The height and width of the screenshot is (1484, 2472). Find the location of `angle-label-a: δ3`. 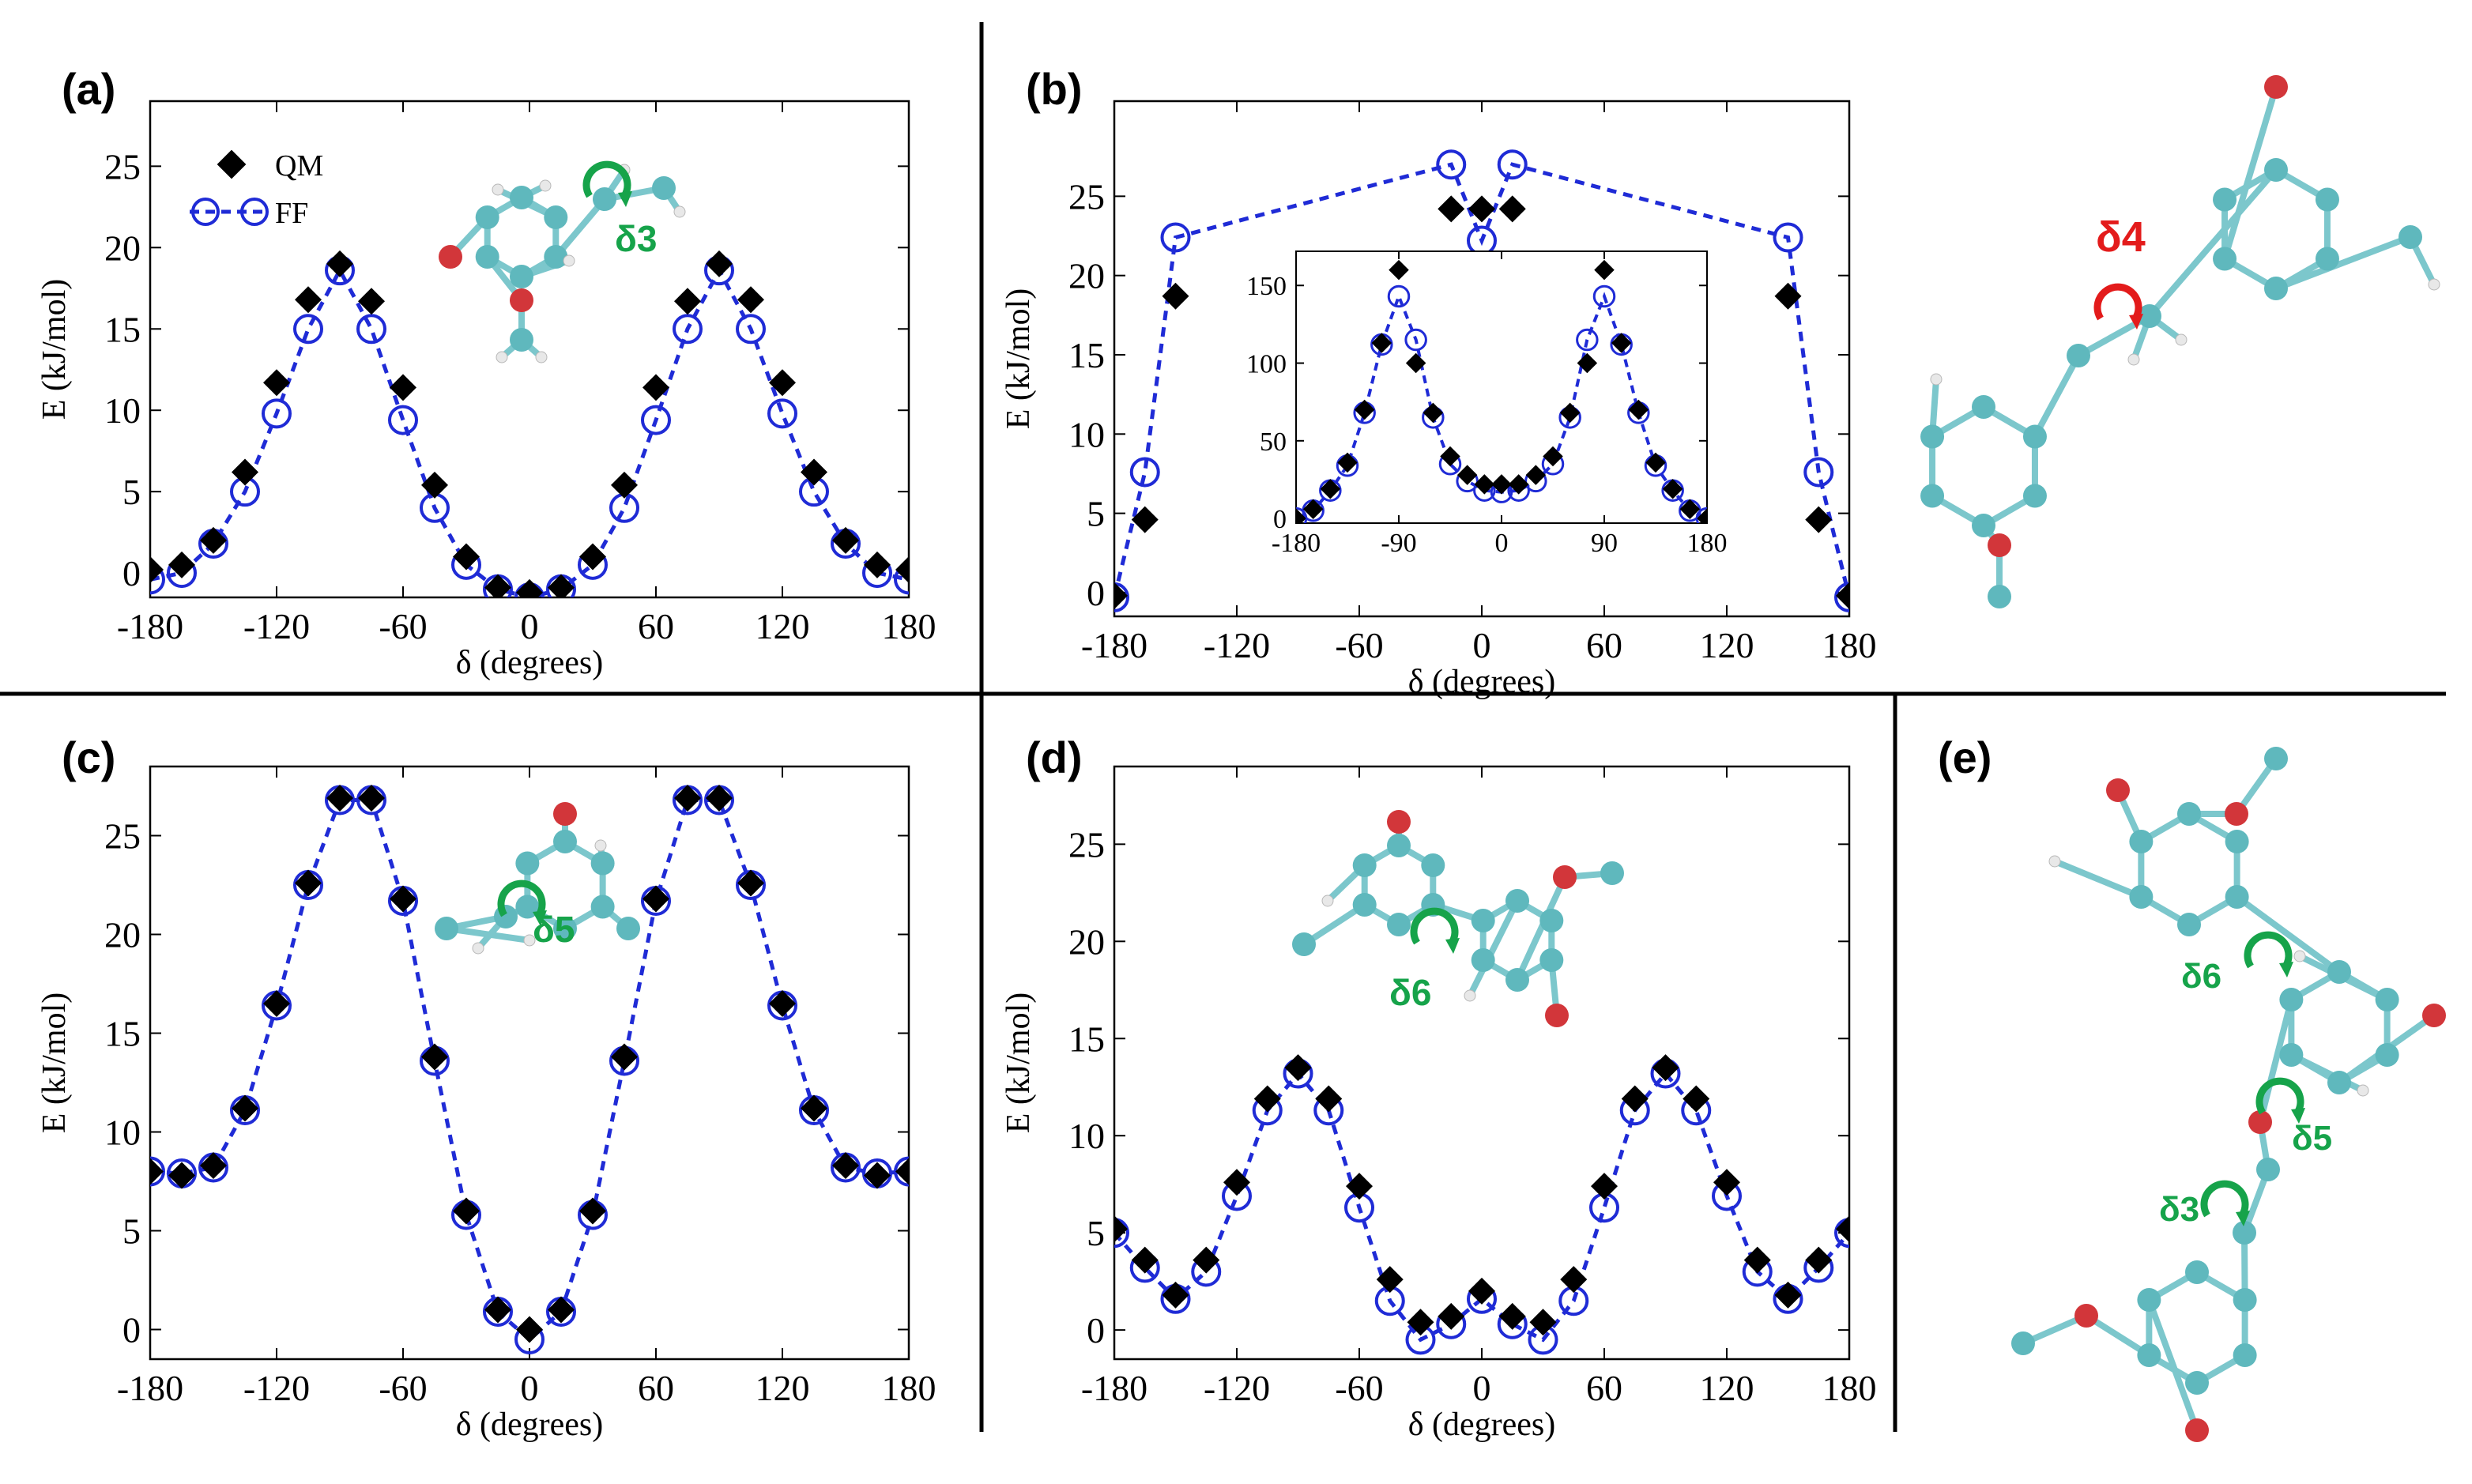

angle-label-a: δ3 is located at coordinates (636, 238).